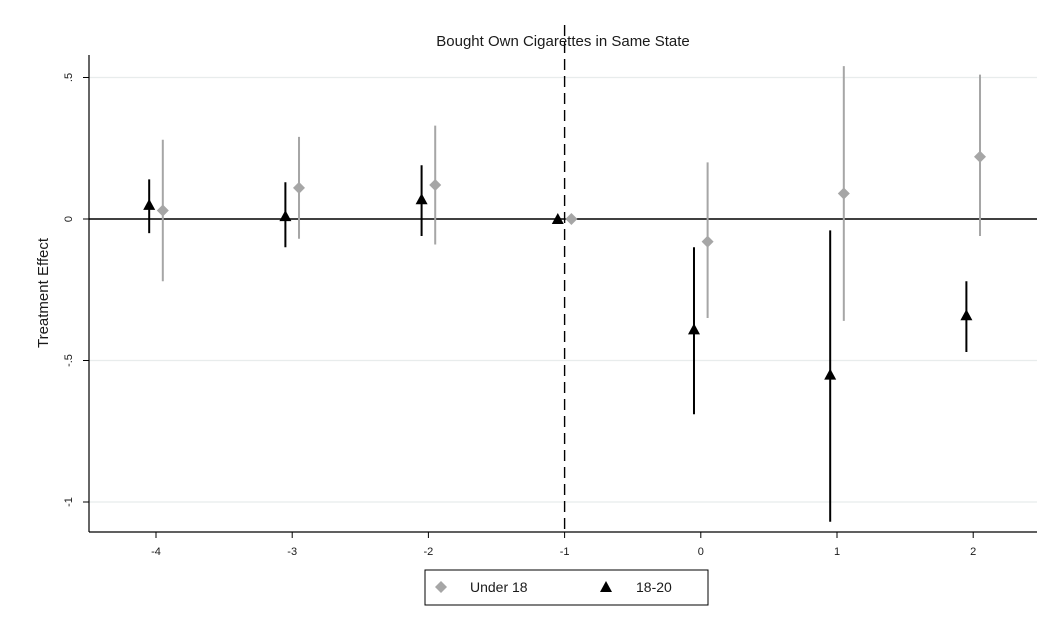 The height and width of the screenshot is (623, 1045). What do you see at coordinates (499, 587) in the screenshot?
I see `legend-label-under-18: Under 18` at bounding box center [499, 587].